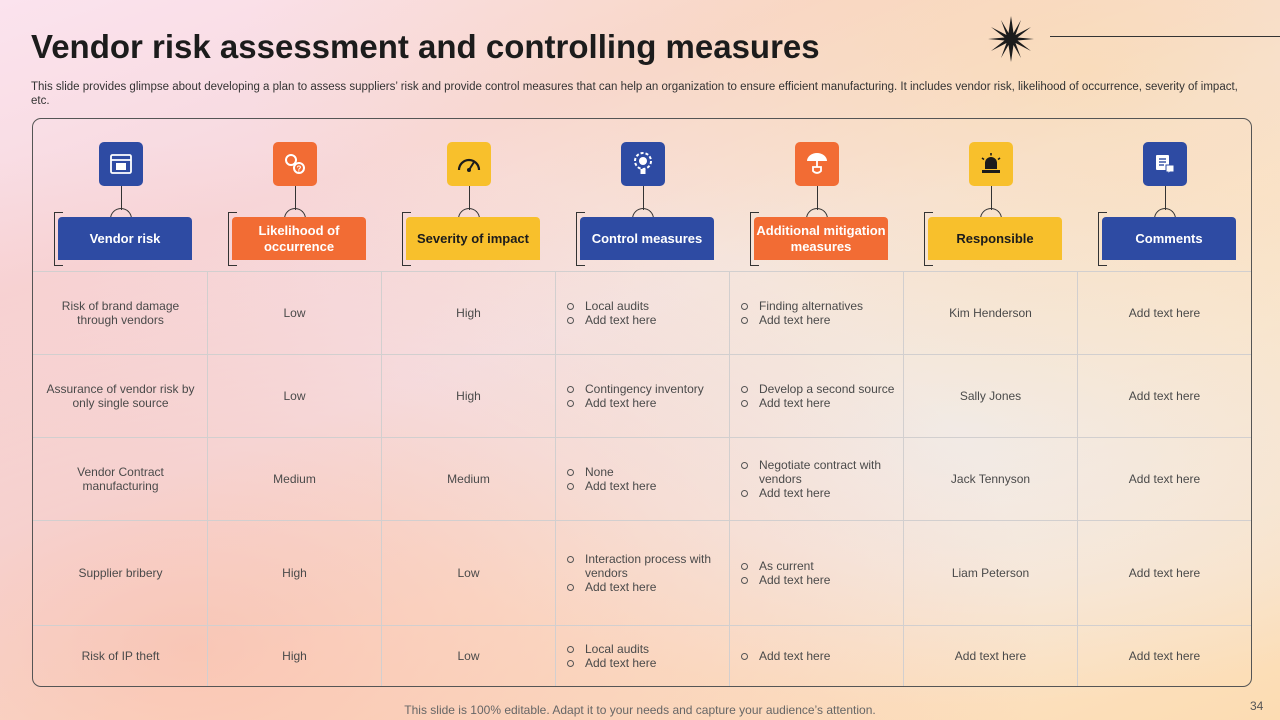 The image size is (1280, 720). What do you see at coordinates (1169, 238) in the screenshot?
I see `column-header-label: Comments` at bounding box center [1169, 238].